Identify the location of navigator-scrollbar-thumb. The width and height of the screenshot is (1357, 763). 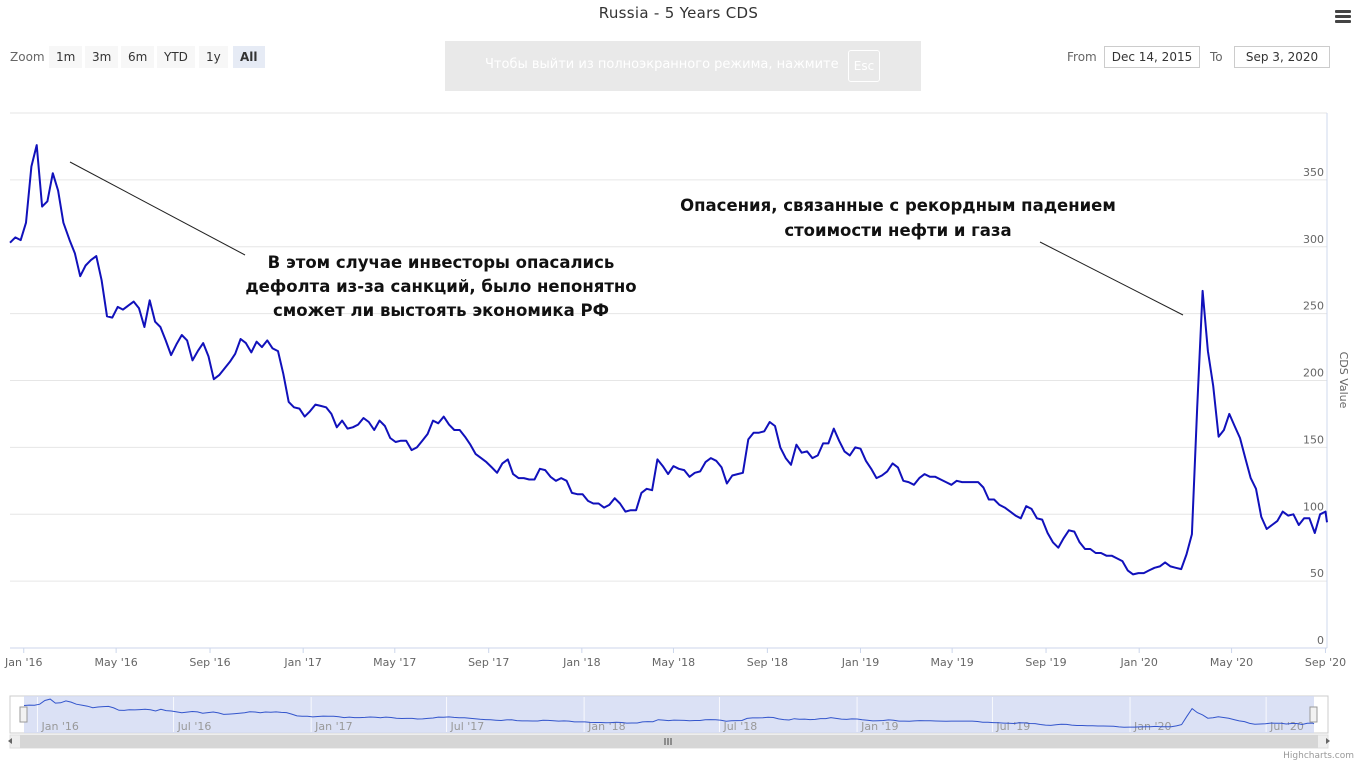
(669, 741).